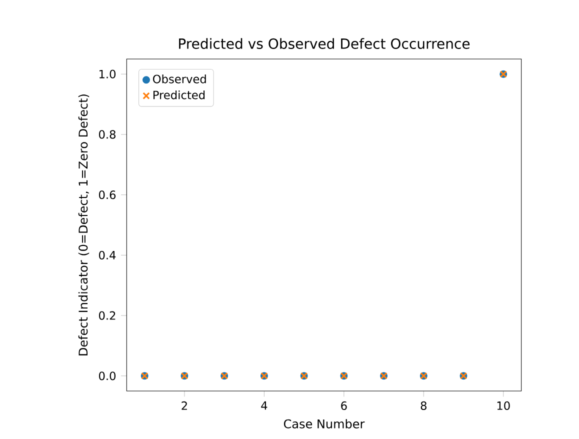  Describe the element at coordinates (324, 43) in the screenshot. I see `chart-title: Predicted vs Observed Defect Occurrence` at that location.